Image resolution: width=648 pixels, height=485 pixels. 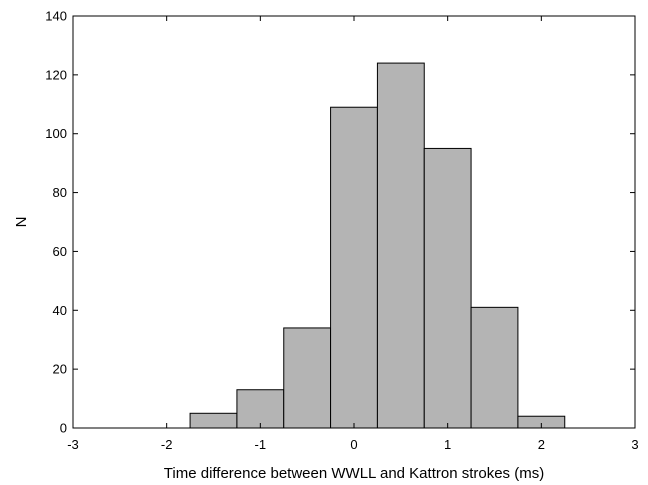 I want to click on x-tick-label: 1, so click(x=447, y=444).